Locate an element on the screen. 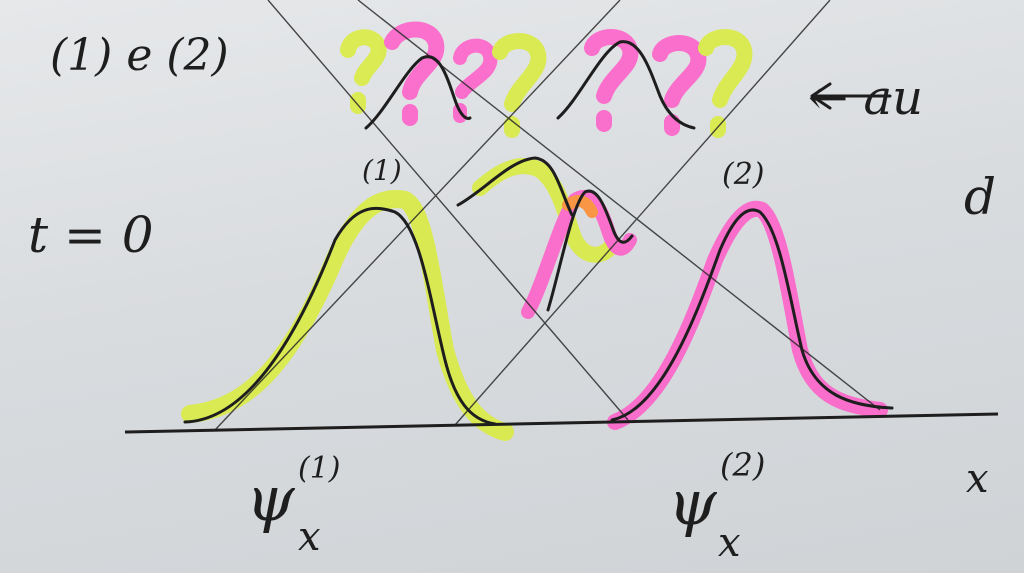 The width and height of the screenshot is (1024, 573). x-axis-line is located at coordinates (561, 423).